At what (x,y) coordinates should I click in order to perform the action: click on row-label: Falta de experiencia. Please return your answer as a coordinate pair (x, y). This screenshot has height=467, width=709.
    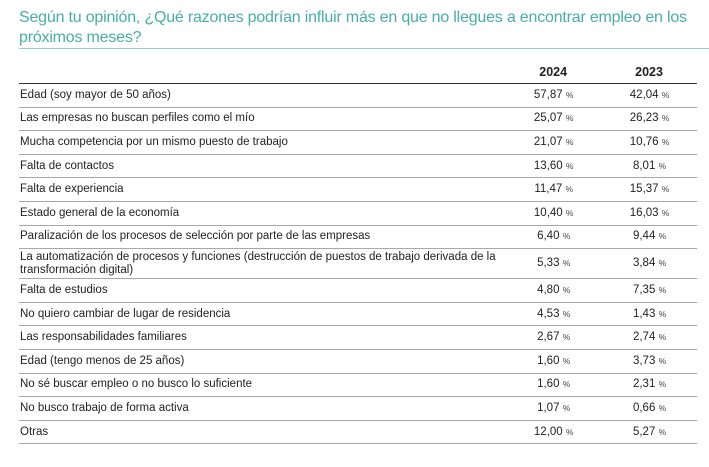
    Looking at the image, I should click on (262, 189).